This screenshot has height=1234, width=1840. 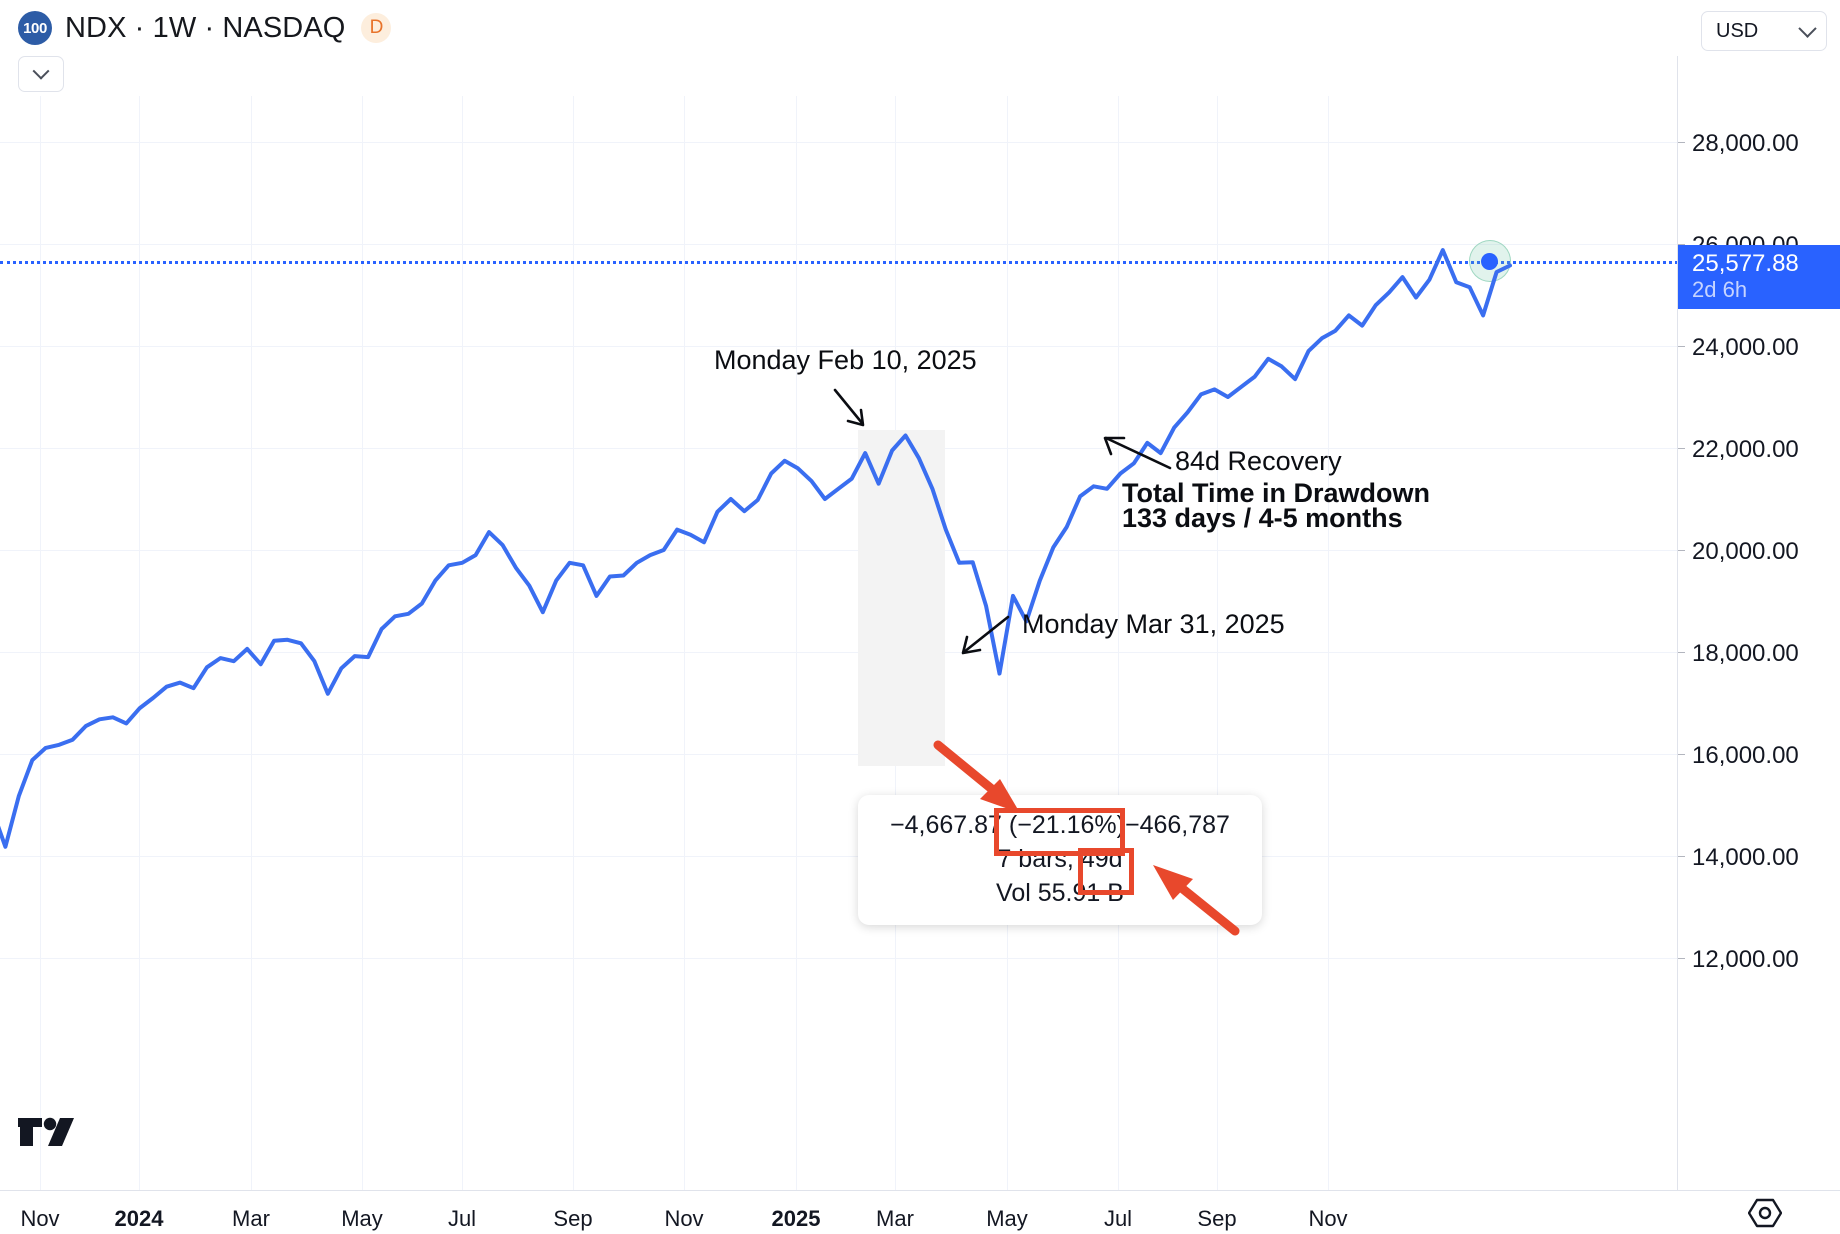 I want to click on currency-select-label: USD, so click(x=1737, y=30).